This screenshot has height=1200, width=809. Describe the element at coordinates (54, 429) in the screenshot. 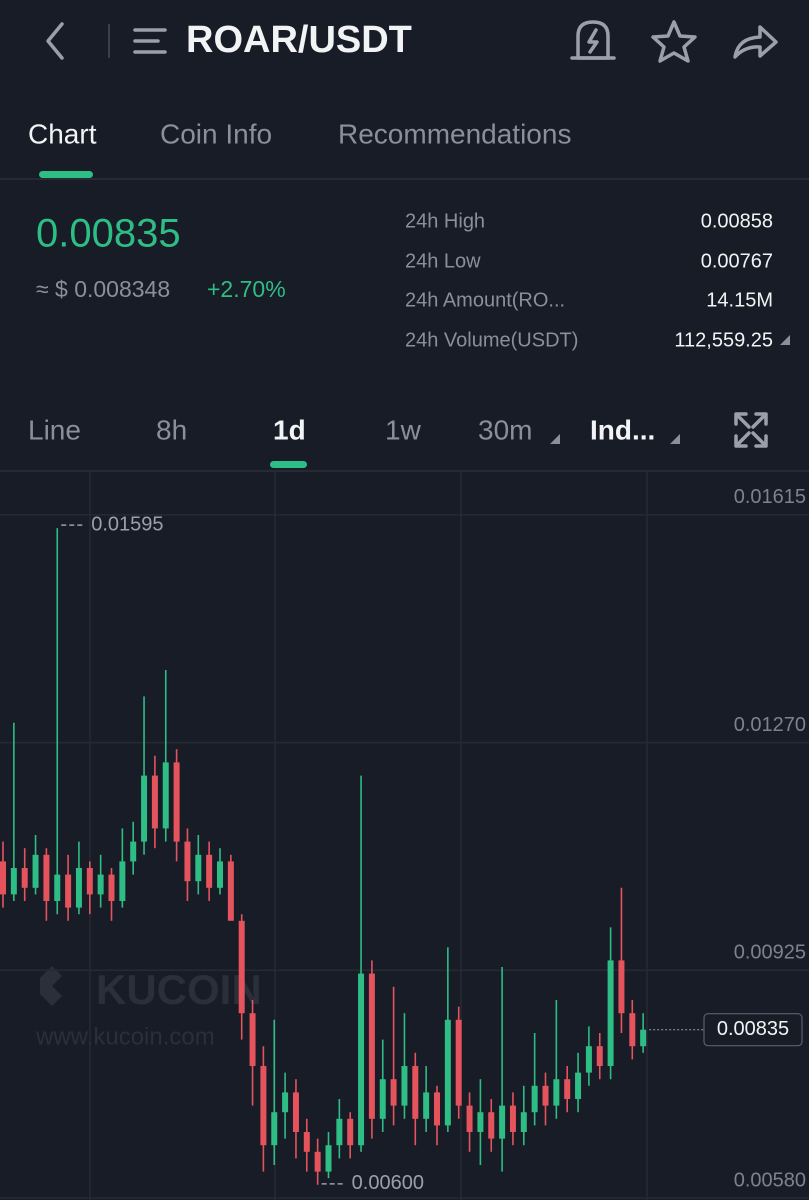

I see `timeframe: Line` at that location.